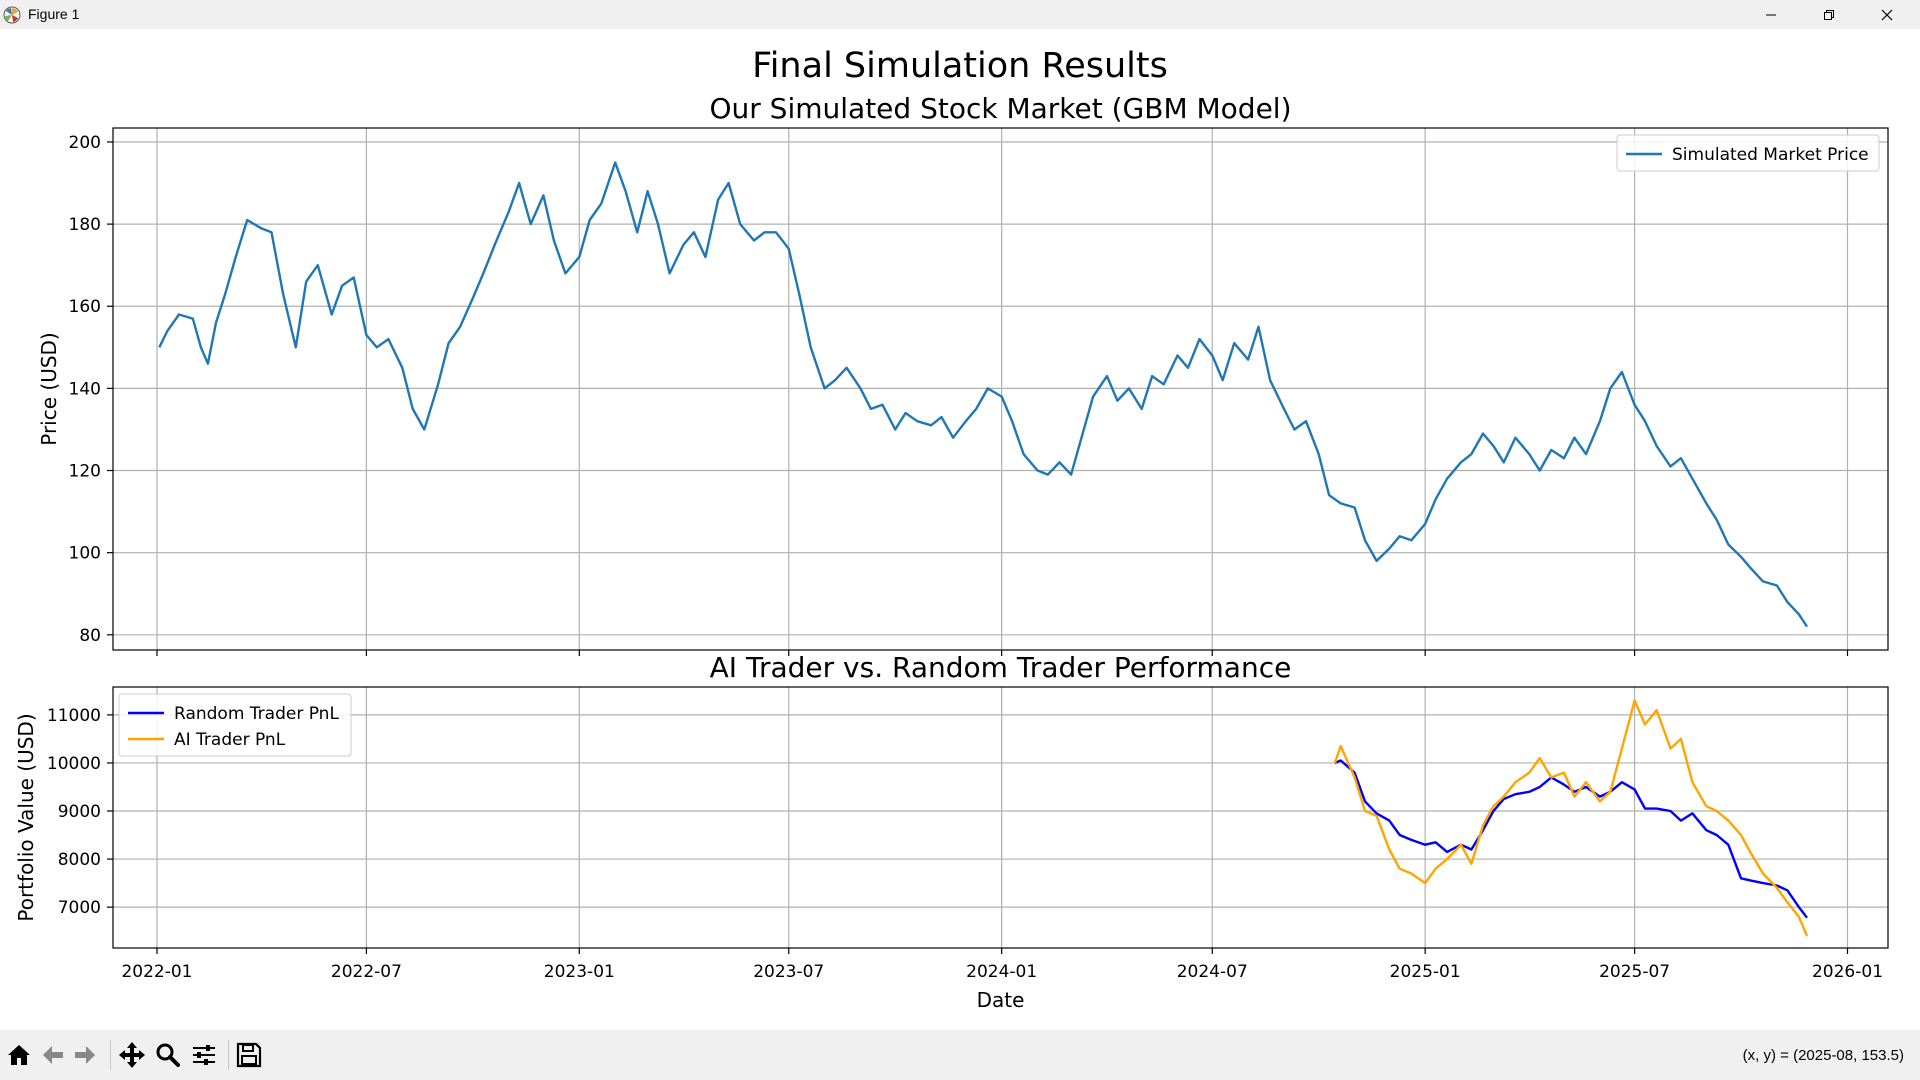 The height and width of the screenshot is (1080, 1920). What do you see at coordinates (960, 14) in the screenshot?
I see `window-title-bar: Figure 1` at bounding box center [960, 14].